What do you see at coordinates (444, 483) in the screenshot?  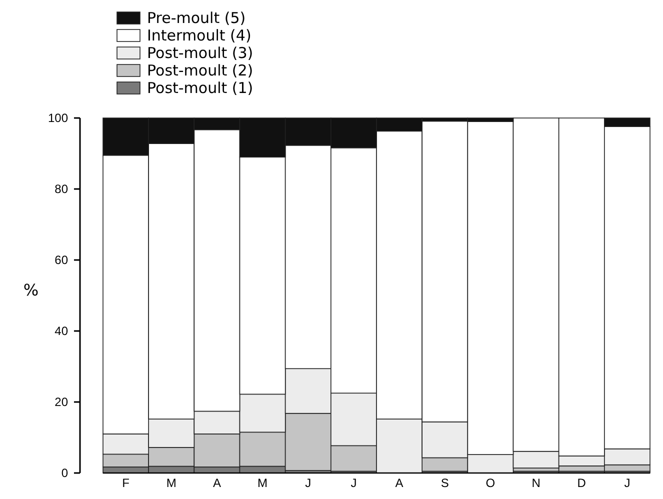 I see `x-tick-label: S` at bounding box center [444, 483].